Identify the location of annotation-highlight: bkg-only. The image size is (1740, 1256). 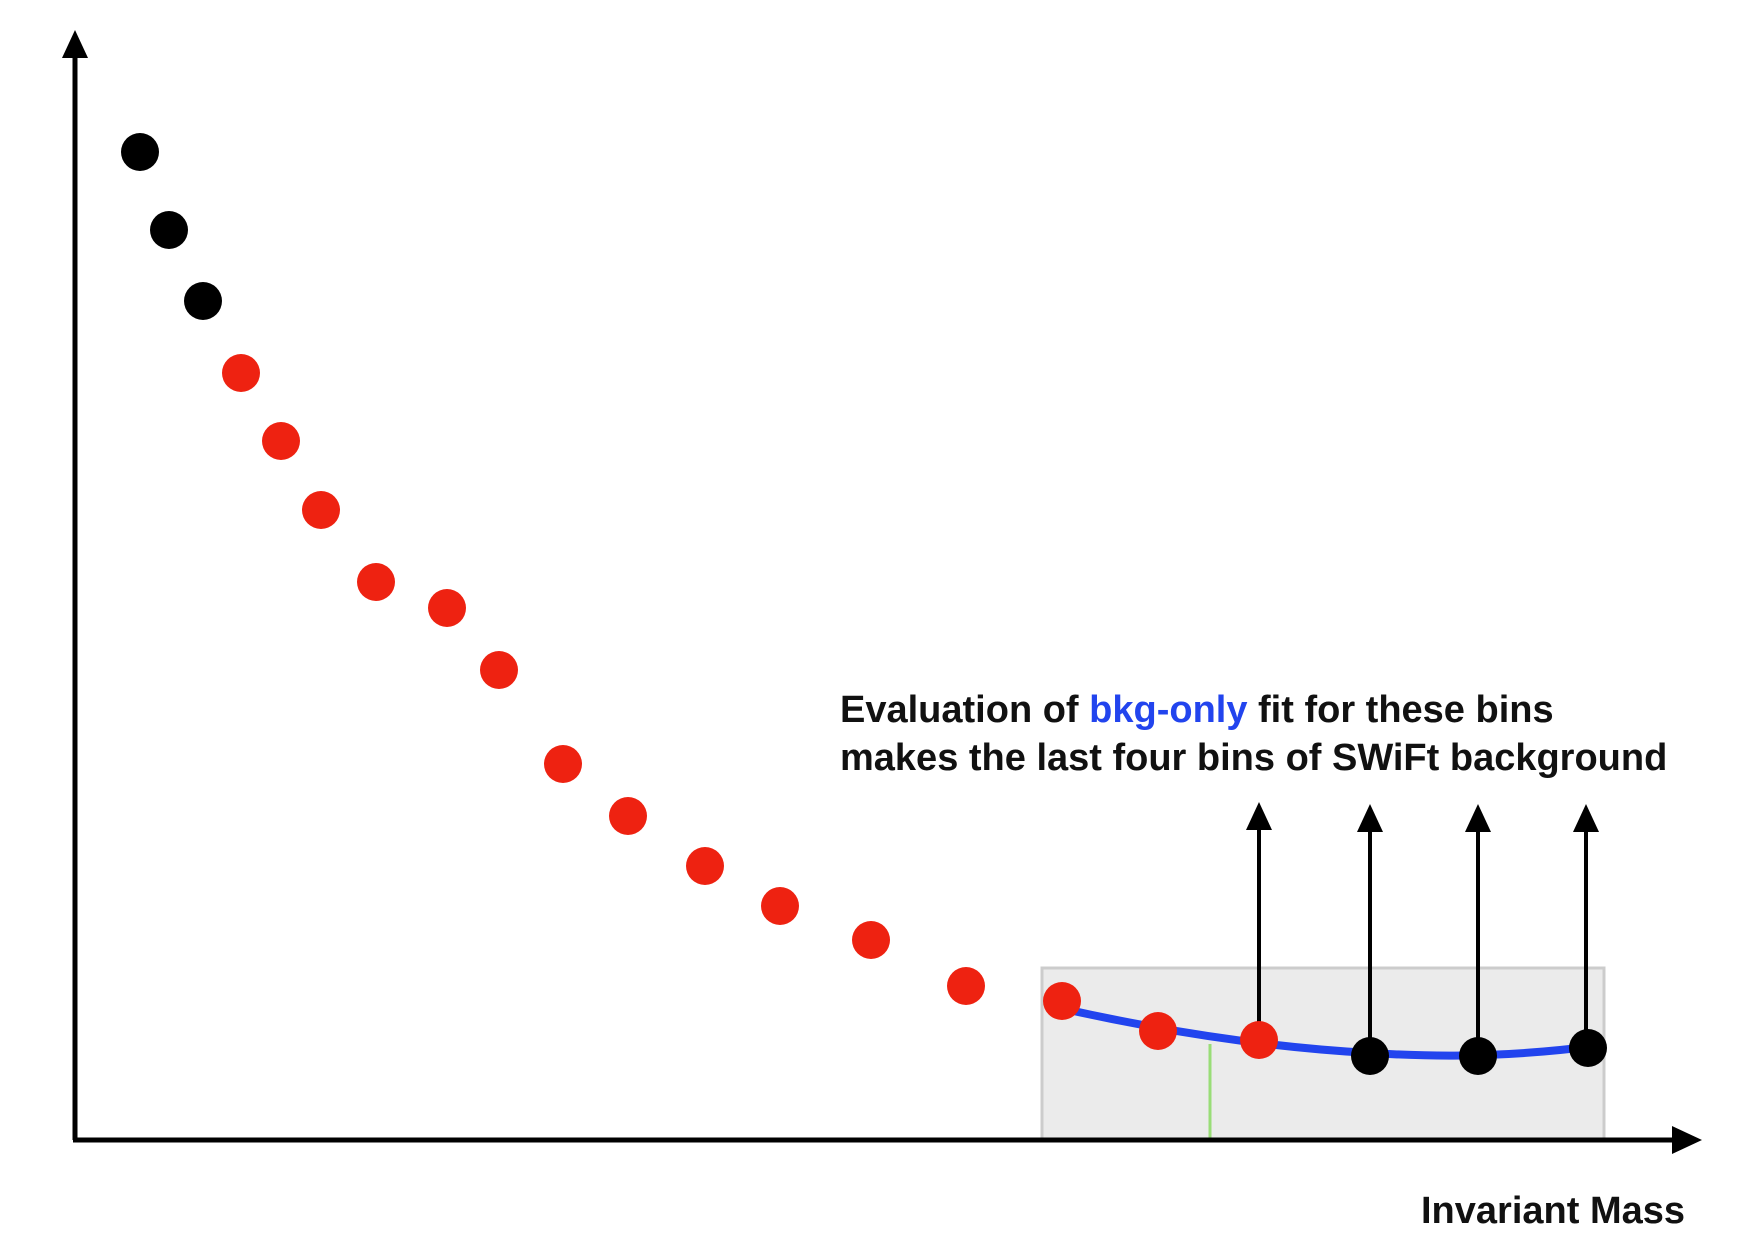
(1168, 710).